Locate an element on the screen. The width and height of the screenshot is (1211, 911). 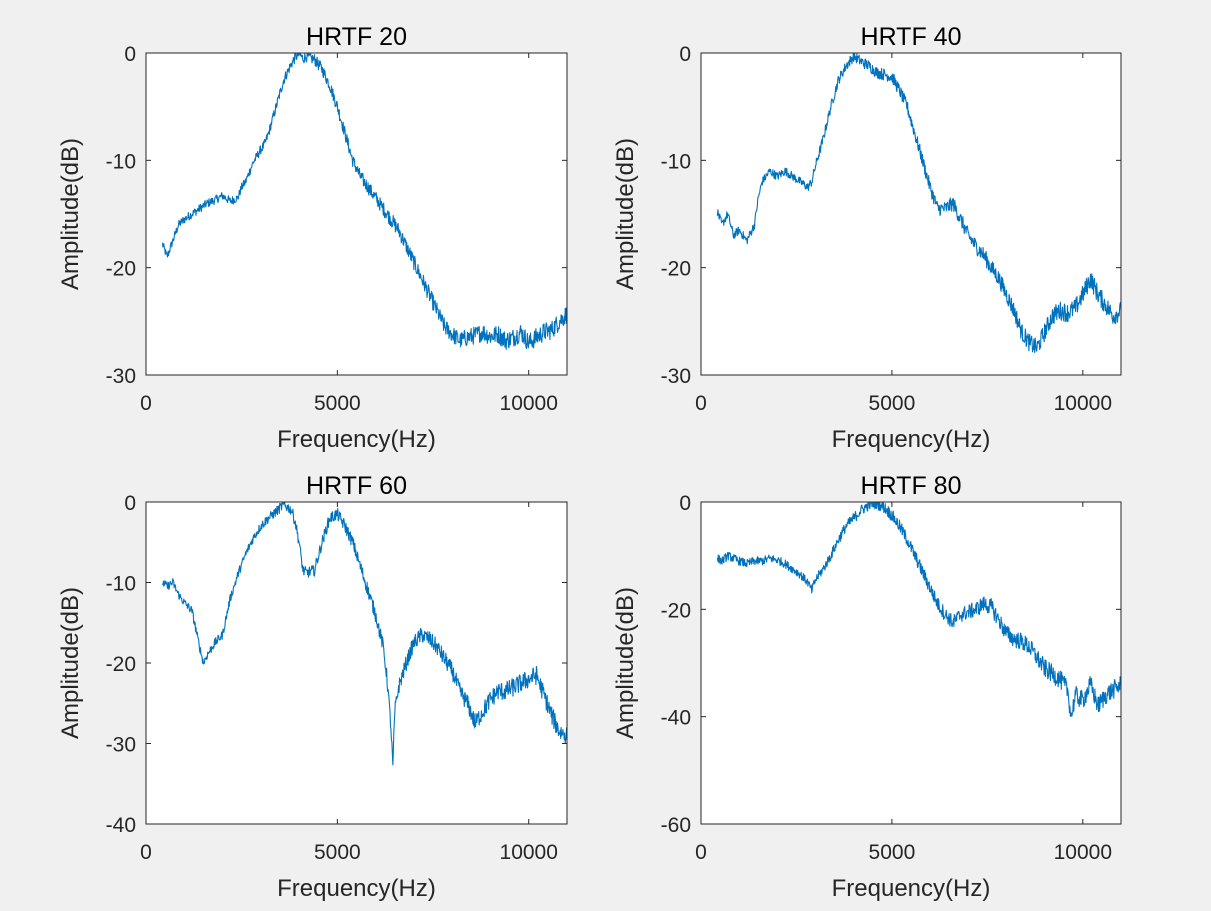
subplot-title: HRTF 20 is located at coordinates (356, 37).